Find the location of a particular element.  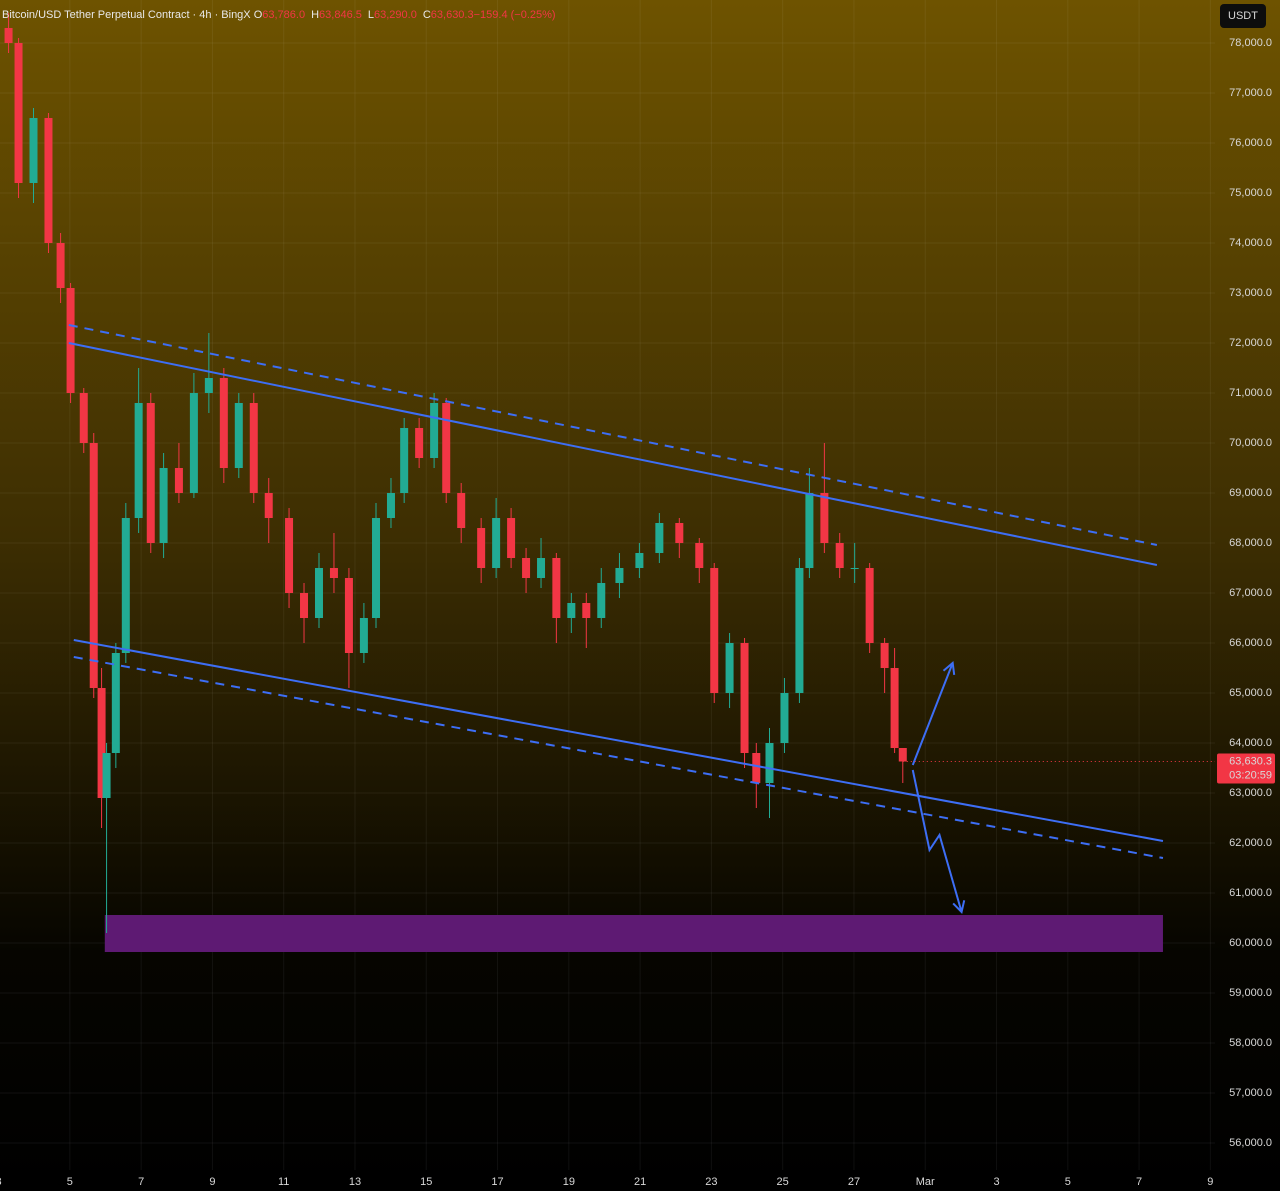

y-tick-label: 77,000.0 is located at coordinates (1250, 93).